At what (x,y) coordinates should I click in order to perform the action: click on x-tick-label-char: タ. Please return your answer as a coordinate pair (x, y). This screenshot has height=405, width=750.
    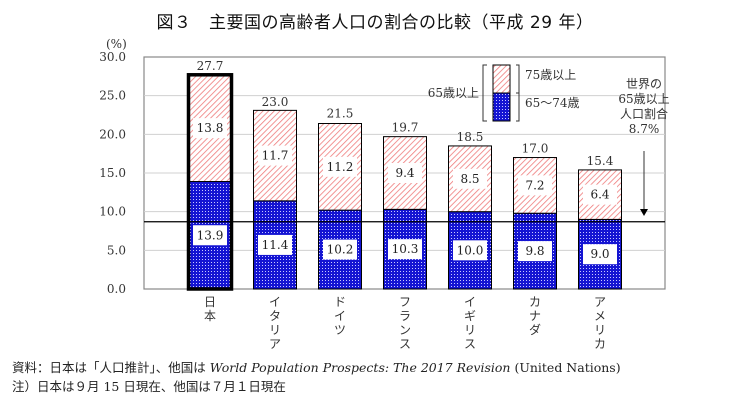
    Looking at the image, I should click on (275, 316).